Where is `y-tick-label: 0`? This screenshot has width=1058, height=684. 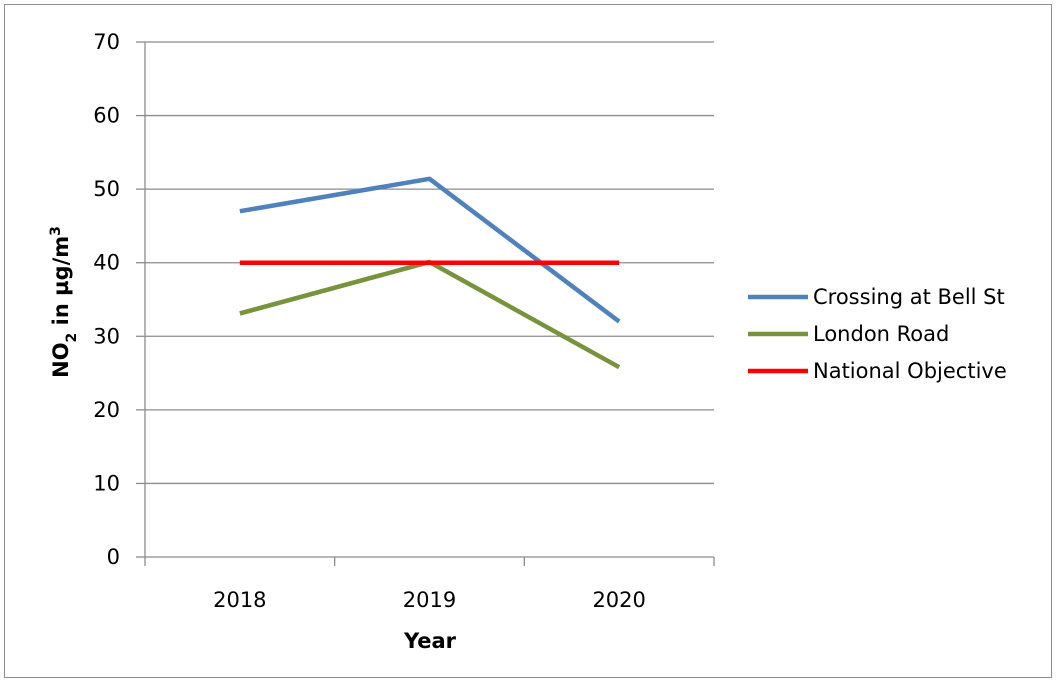
y-tick-label: 0 is located at coordinates (113, 557).